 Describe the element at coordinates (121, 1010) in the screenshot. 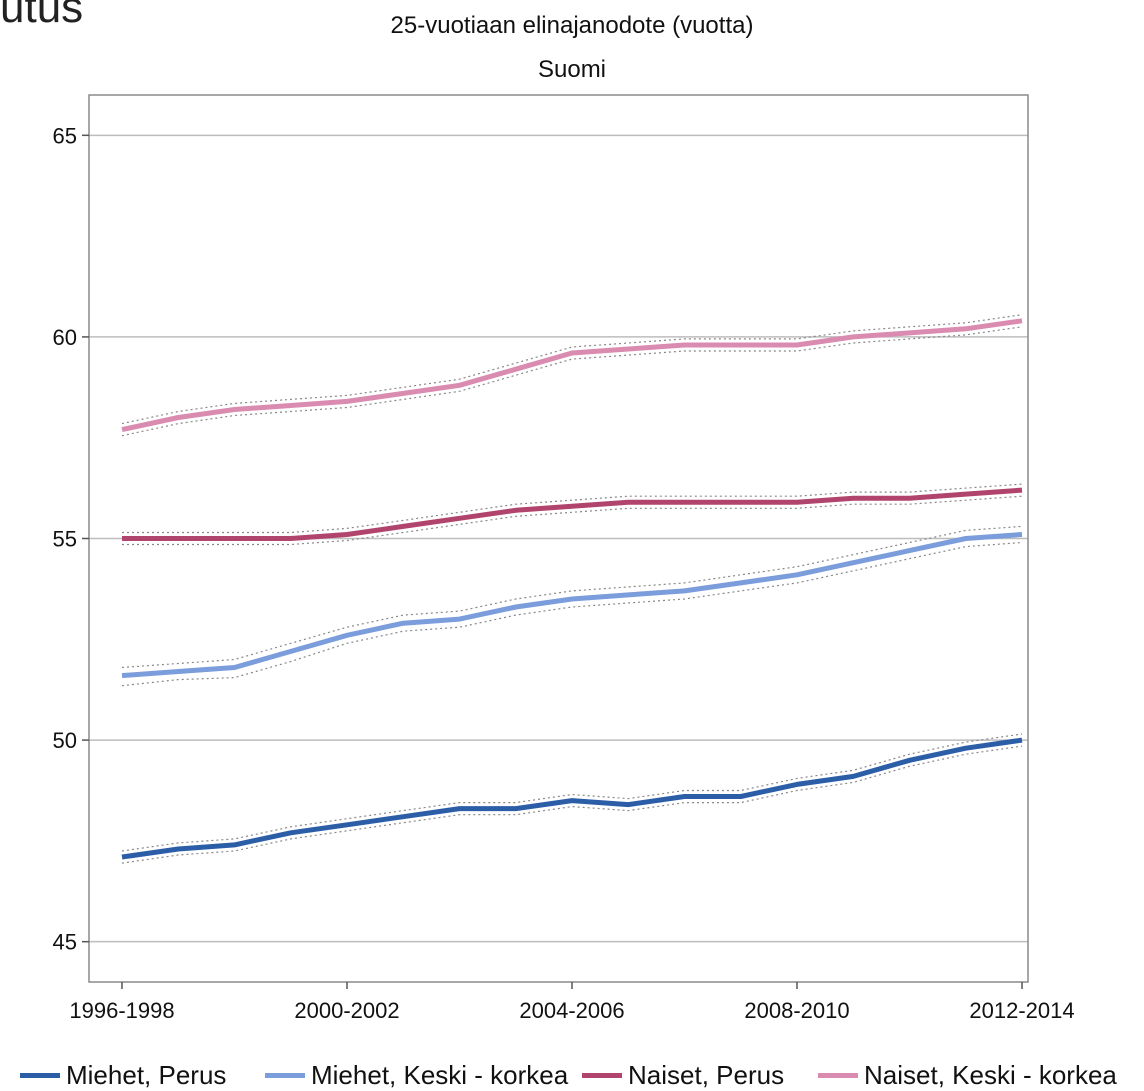

I see `x-tick-label: 1996-1998` at that location.